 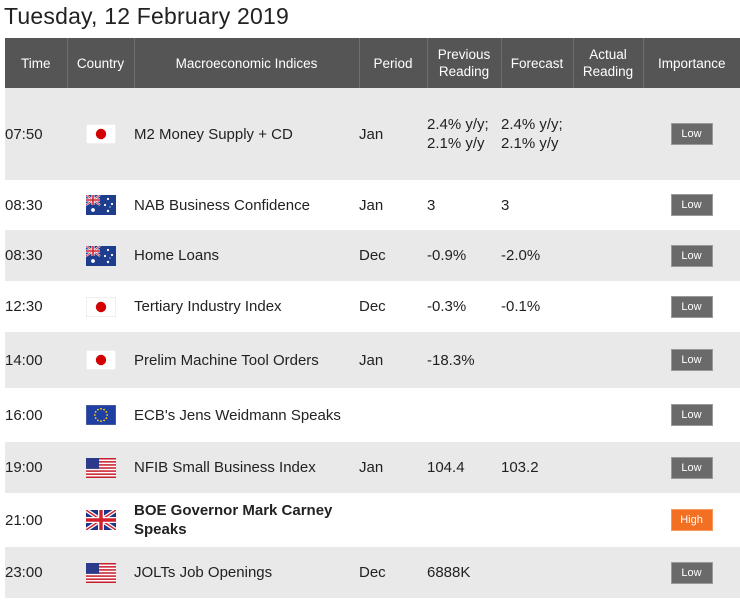 I want to click on header-forecast: Forecast, so click(x=537, y=63).